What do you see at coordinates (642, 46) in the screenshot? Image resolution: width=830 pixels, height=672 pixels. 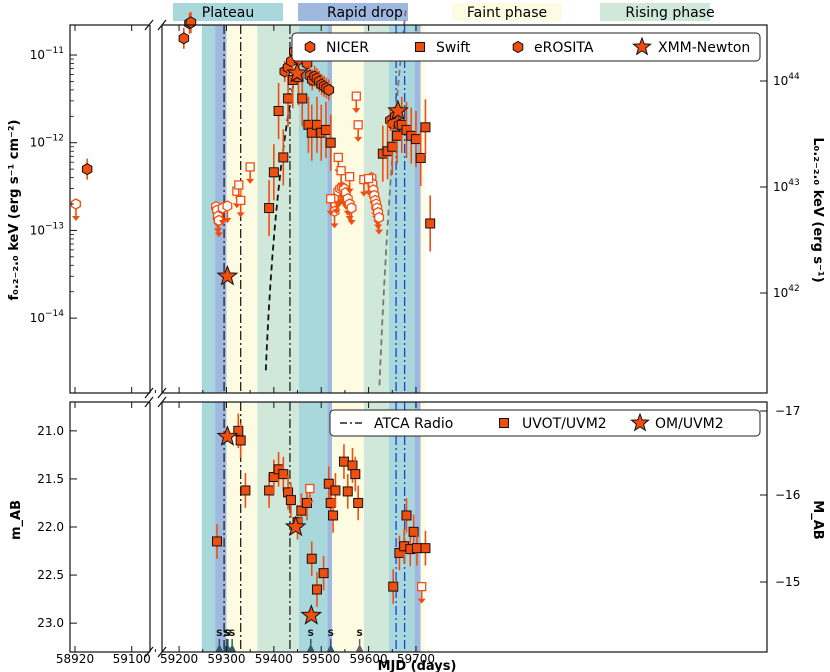 I see `legend-marker-xmm-newton` at bounding box center [642, 46].